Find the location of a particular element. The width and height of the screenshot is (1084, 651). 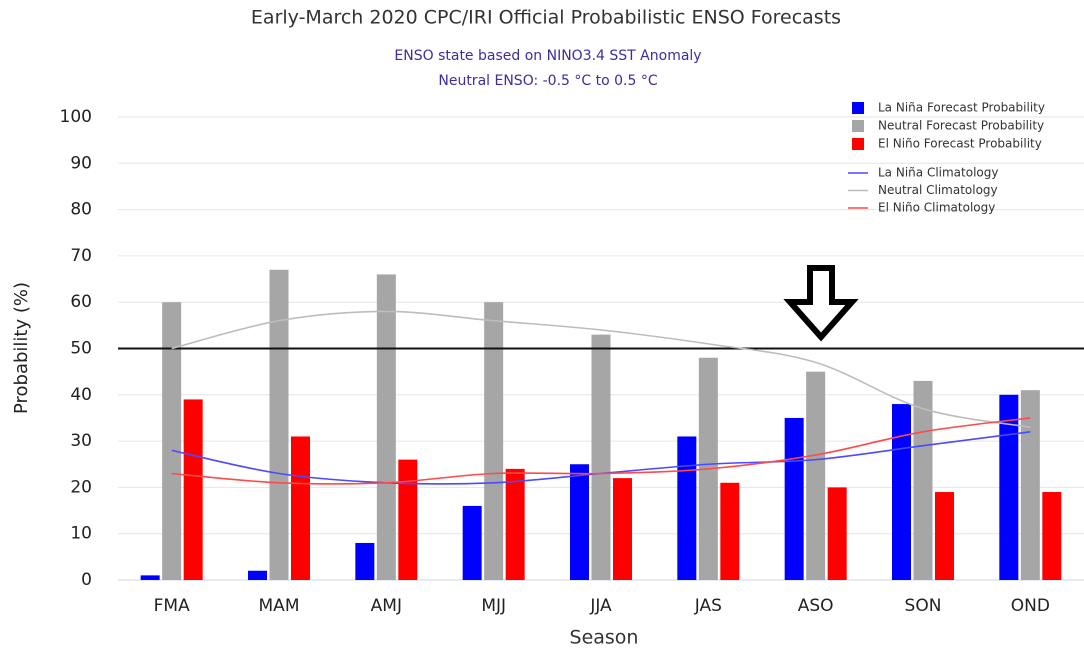

y-tick-label: 70 is located at coordinates (81, 256).